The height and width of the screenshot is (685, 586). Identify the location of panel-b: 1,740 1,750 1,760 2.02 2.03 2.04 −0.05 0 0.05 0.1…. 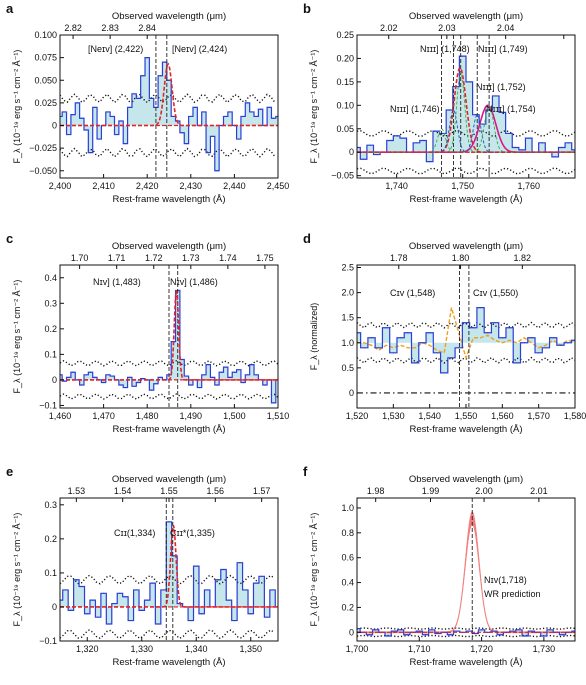
(439, 103).